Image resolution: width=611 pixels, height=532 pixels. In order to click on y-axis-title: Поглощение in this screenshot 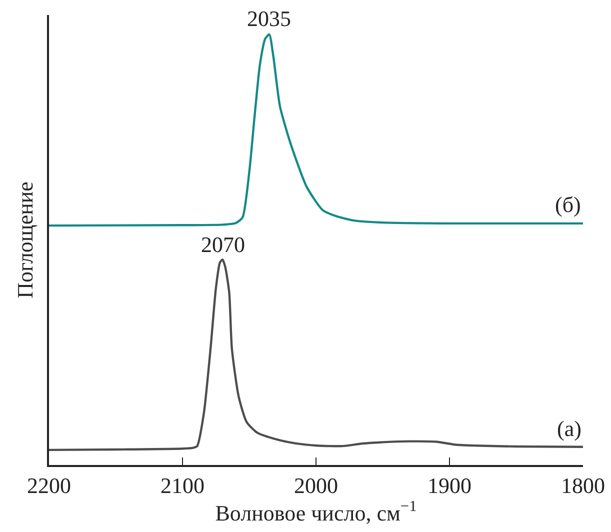, I will do `click(25, 240)`.